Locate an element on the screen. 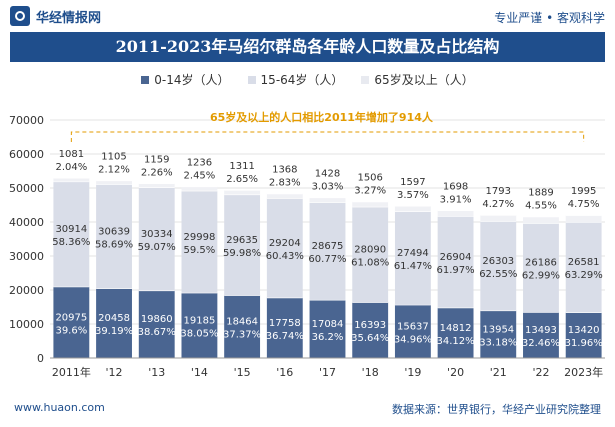 The image size is (615, 427). value-label-0-14: 19185 is located at coordinates (200, 320).